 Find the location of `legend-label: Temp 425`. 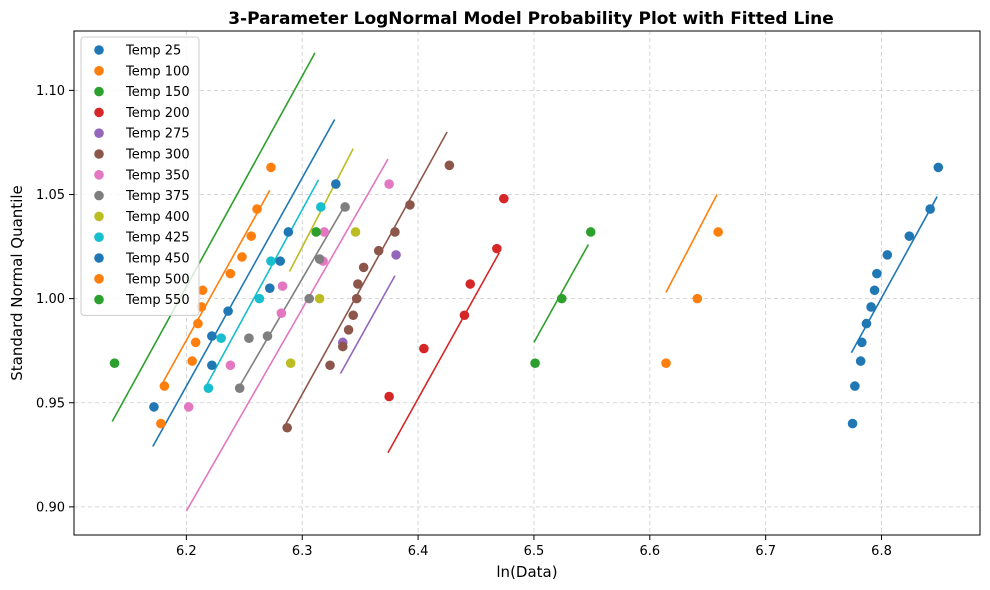

legend-label: Temp 425 is located at coordinates (157, 238).